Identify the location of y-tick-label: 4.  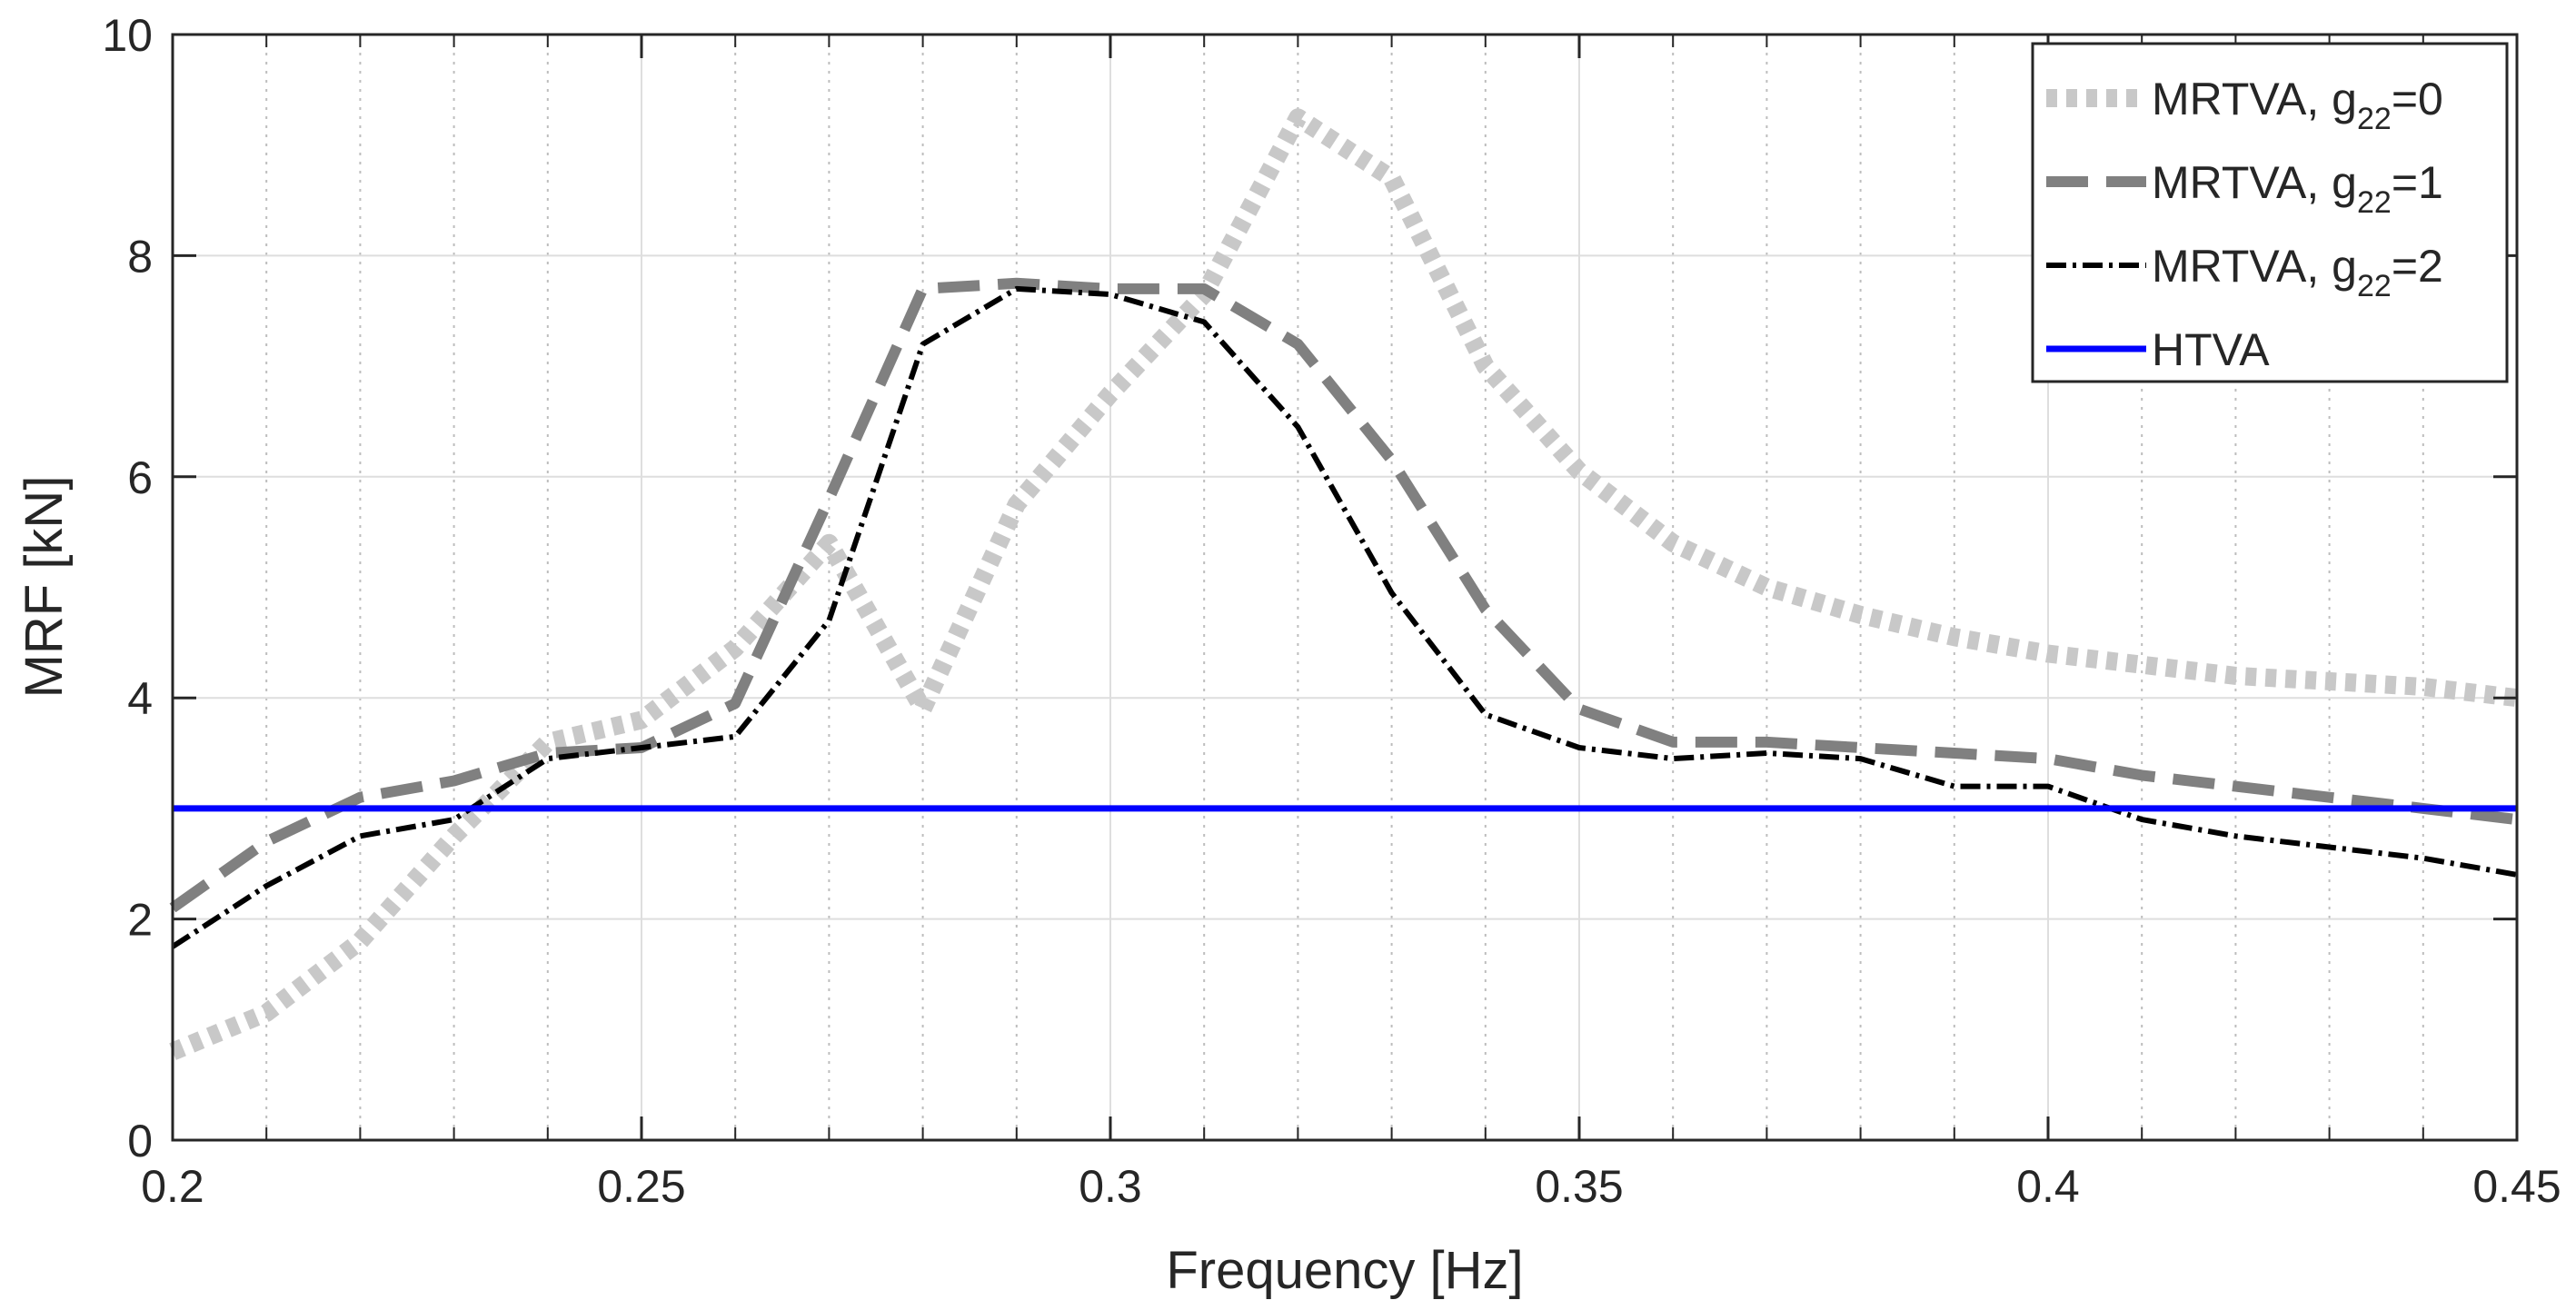
(140, 698).